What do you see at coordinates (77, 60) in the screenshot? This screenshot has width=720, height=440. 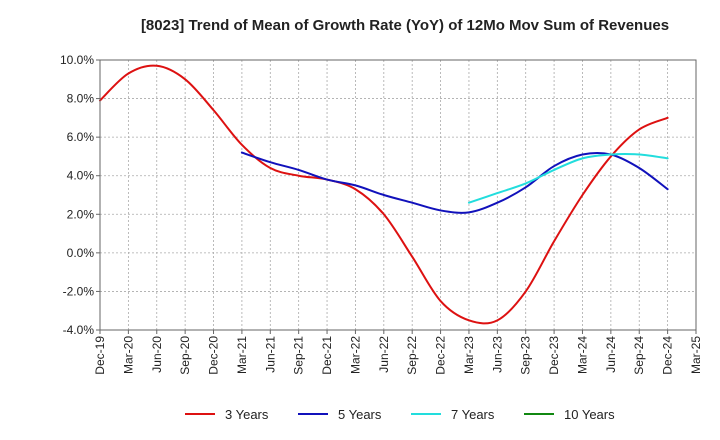 I see `y-tick-label: 10.0%` at bounding box center [77, 60].